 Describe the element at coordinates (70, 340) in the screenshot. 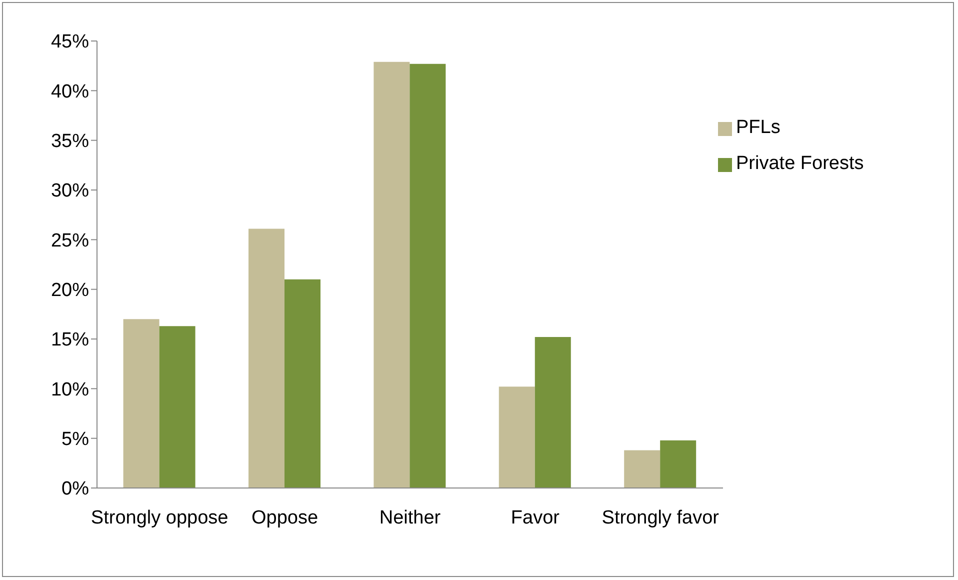

I see `y-tick-label: 15%` at that location.